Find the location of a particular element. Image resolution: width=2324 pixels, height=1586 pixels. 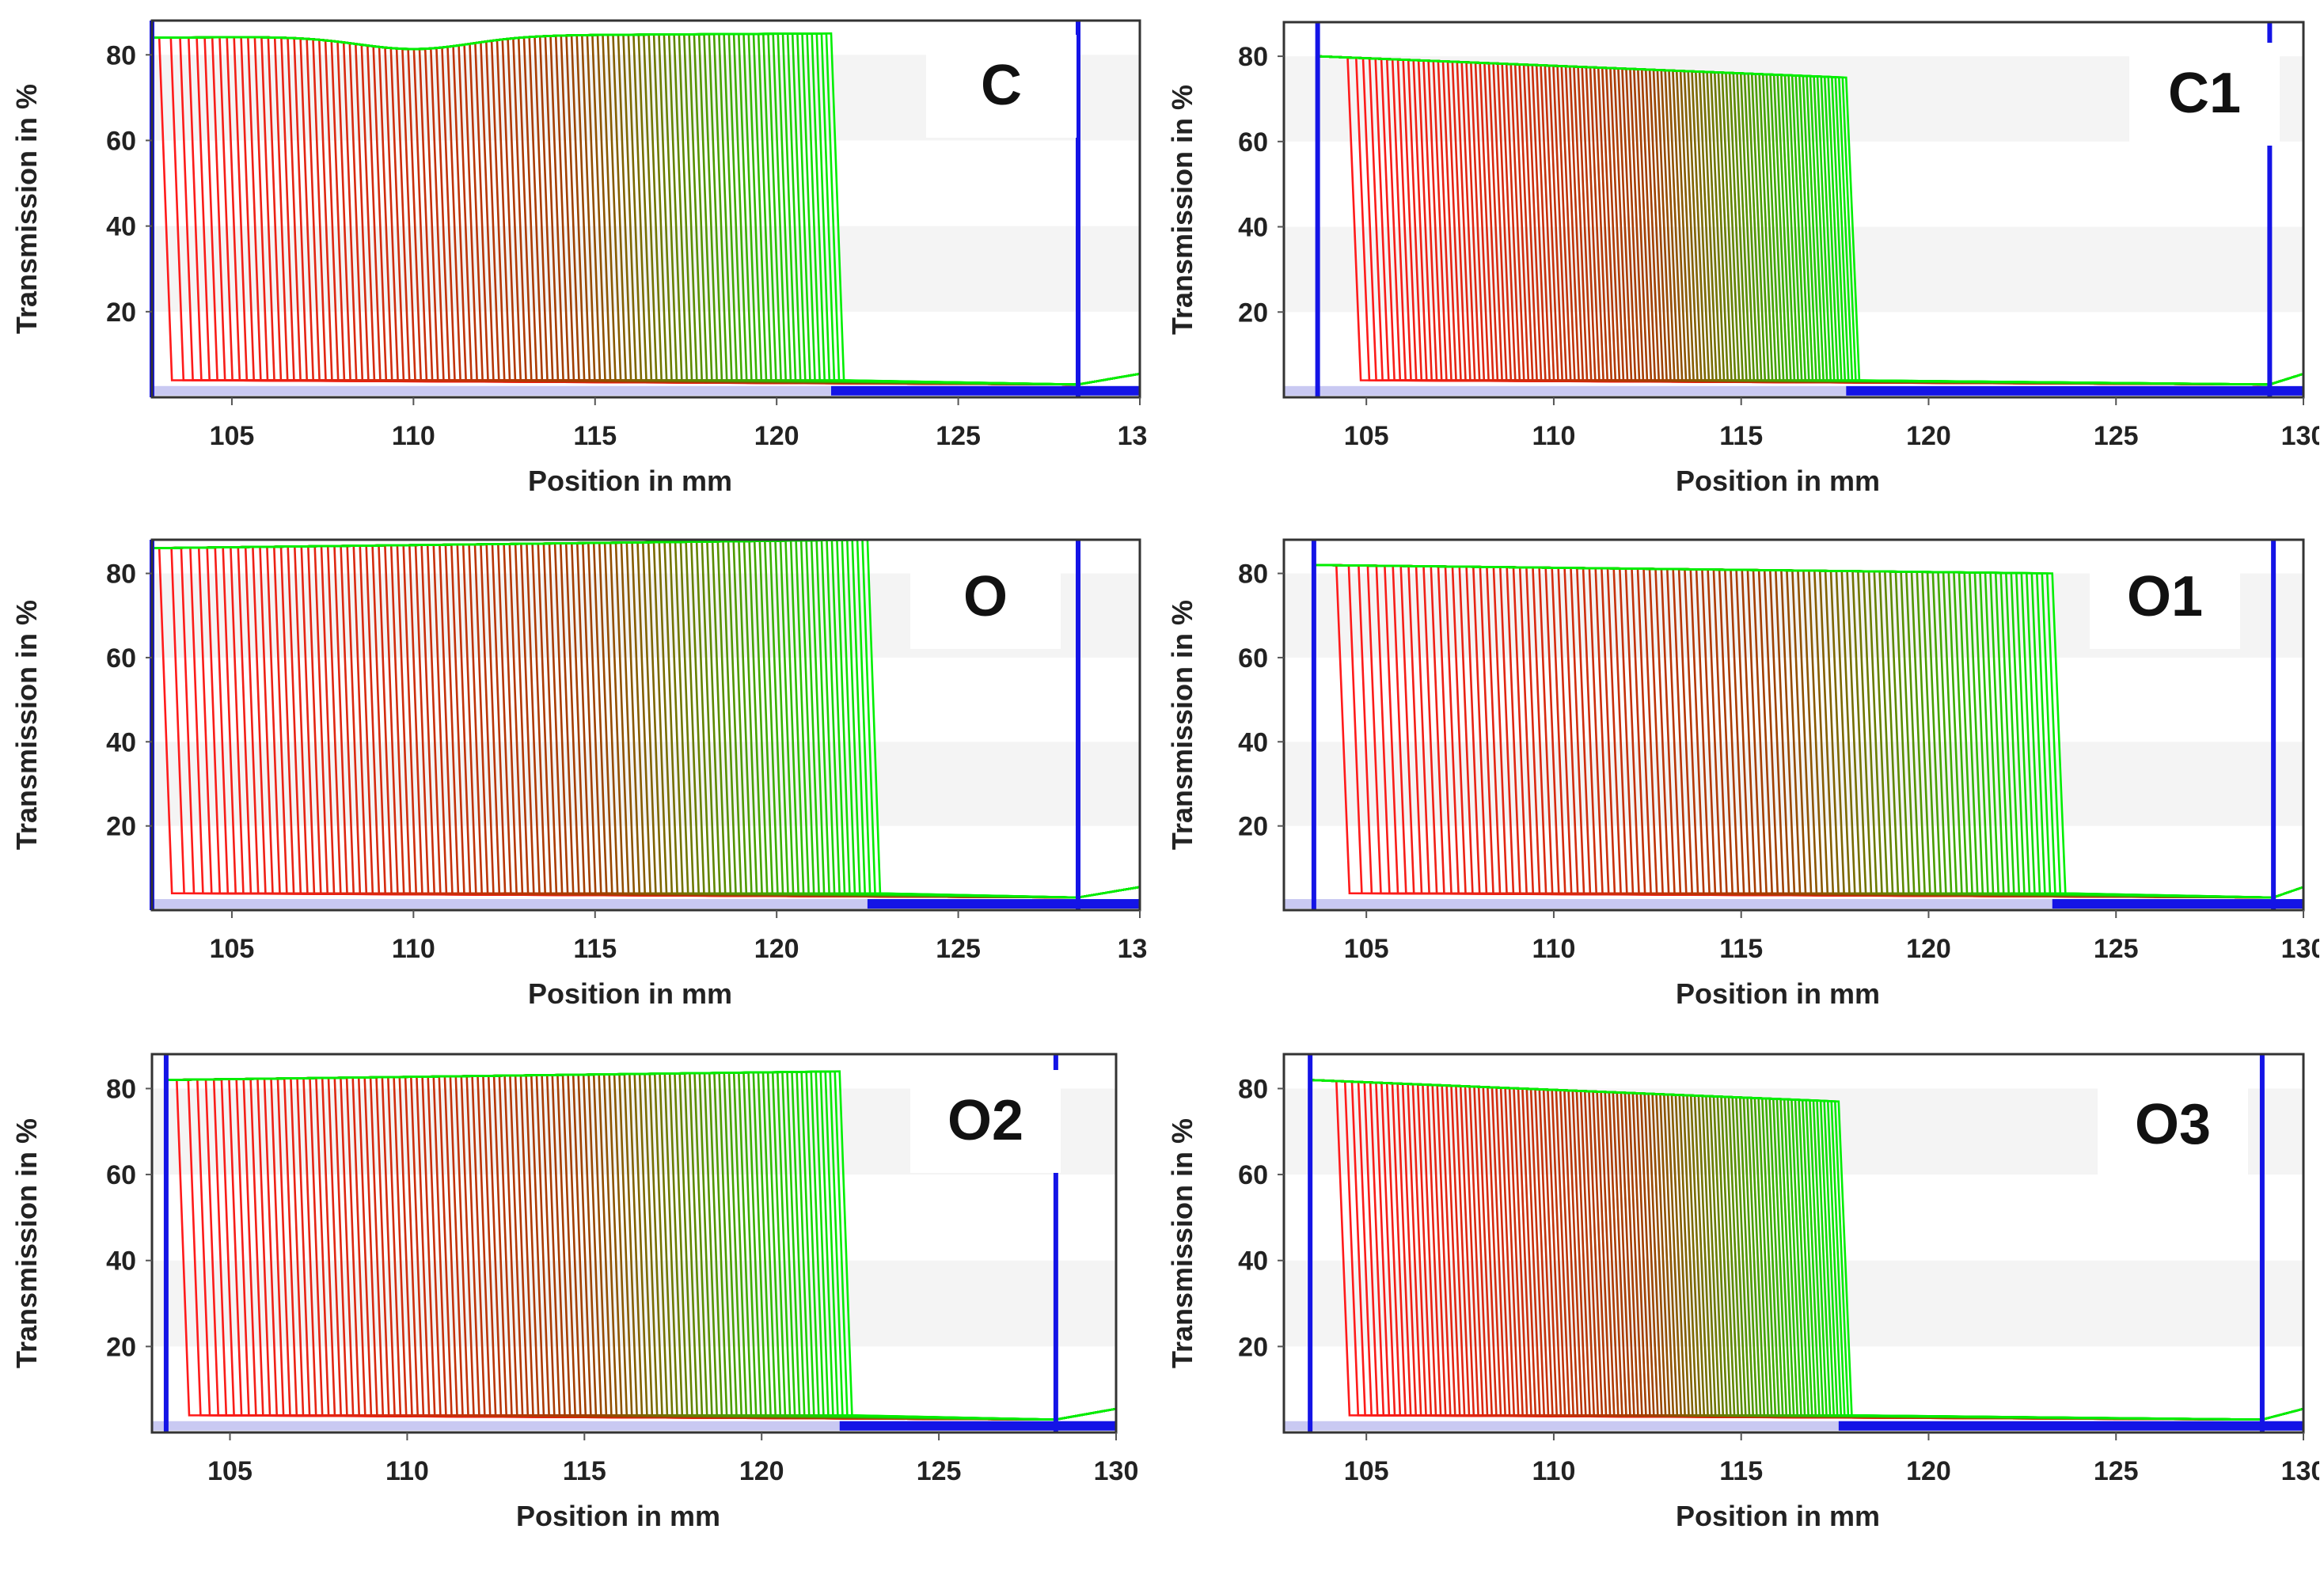

sample-label: O3 is located at coordinates (2173, 1125).